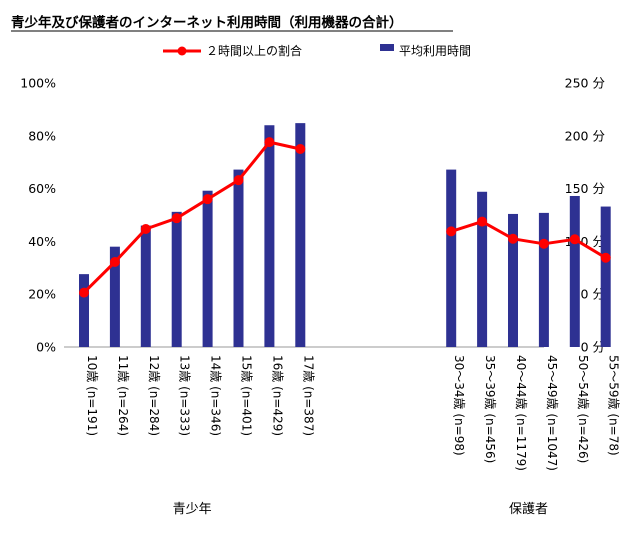 The width and height of the screenshot is (620, 533). I want to click on group-labels: 青少年 保護者, so click(360, 509).